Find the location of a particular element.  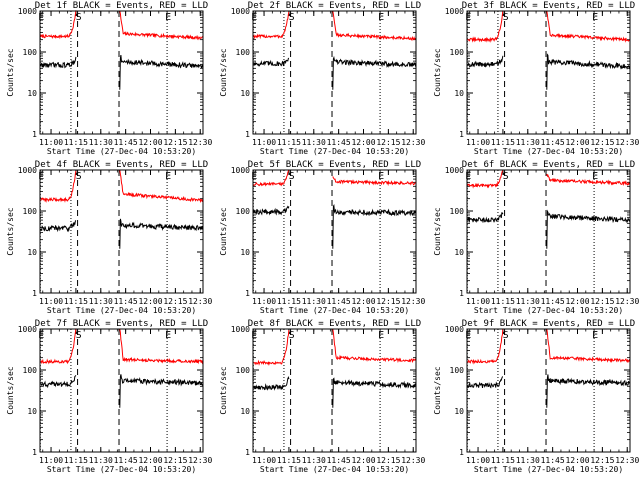

chart-title: Det 9f BLACK = Events, RED = LLD is located at coordinates (548, 324).